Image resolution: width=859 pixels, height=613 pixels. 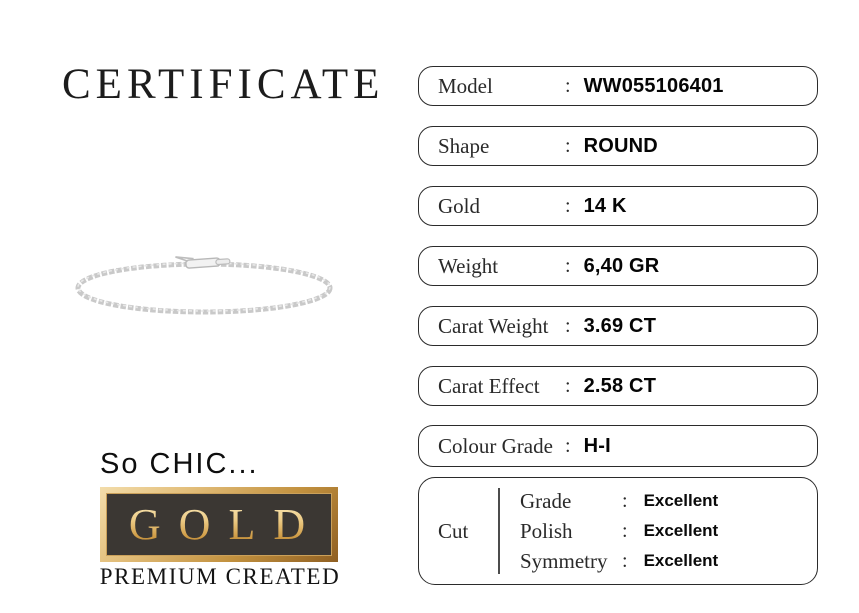 I want to click on cut-row-polish: Polish : Excellent, so click(x=663, y=531).